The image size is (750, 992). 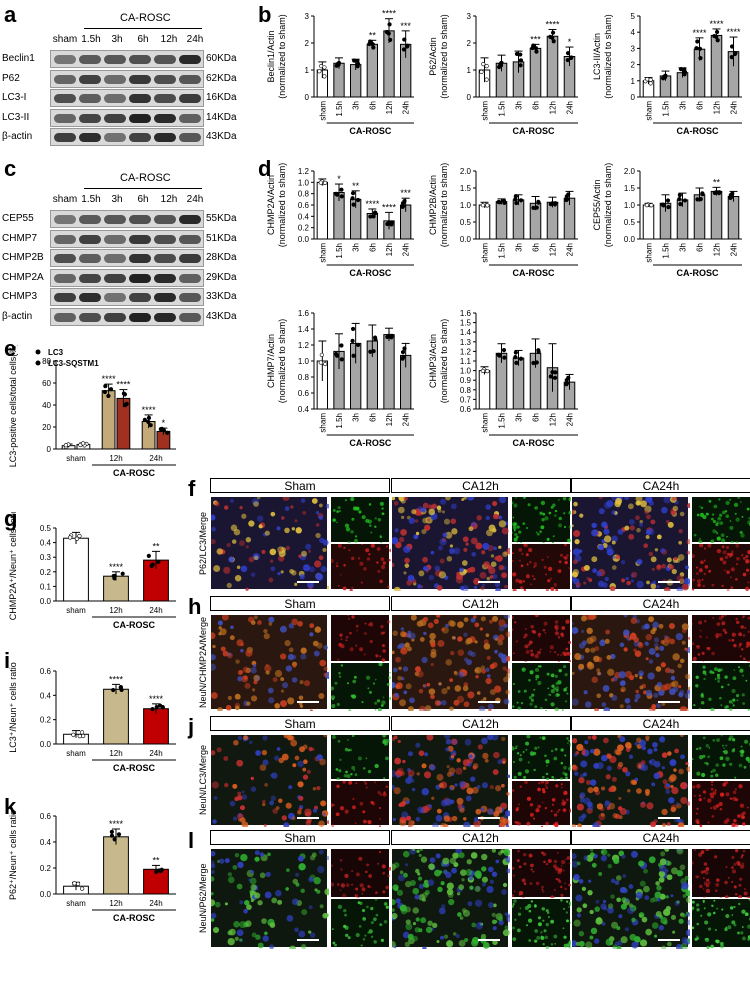 What do you see at coordinates (14, 97) in the screenshot?
I see `blot-row-label: LC3-I` at bounding box center [14, 97].